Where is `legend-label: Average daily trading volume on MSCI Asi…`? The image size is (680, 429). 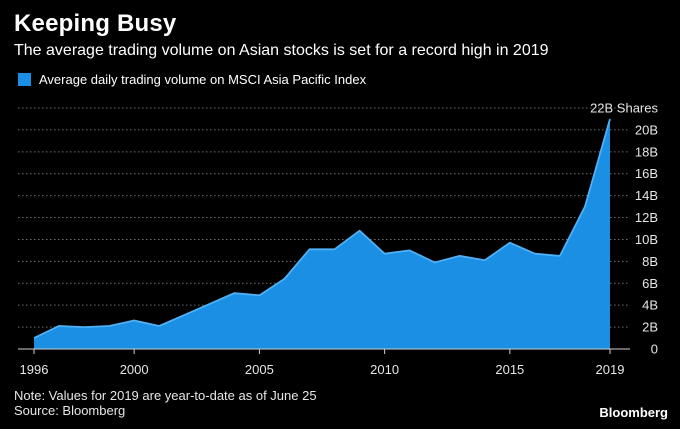
legend-label: Average daily trading volume on MSCI Asi… is located at coordinates (203, 79).